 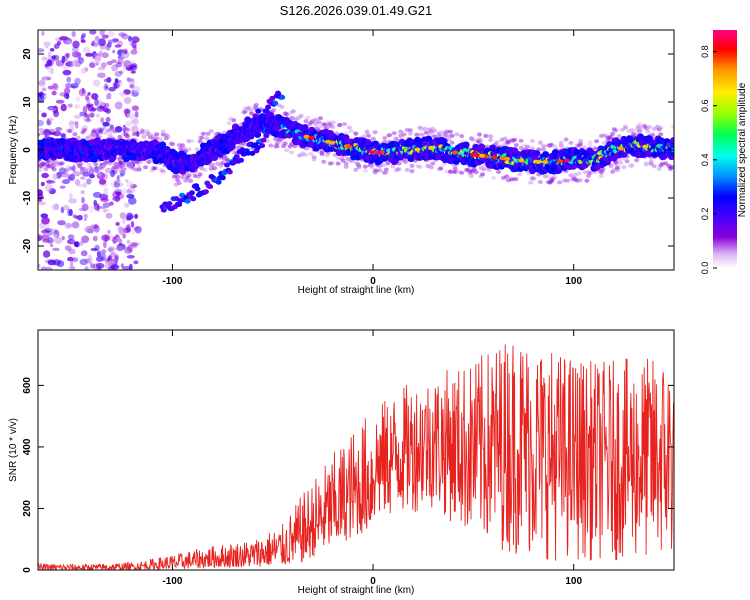 What do you see at coordinates (356, 290) in the screenshot?
I see `spectrogram-x-axis-label: Height of straight line (km)` at bounding box center [356, 290].